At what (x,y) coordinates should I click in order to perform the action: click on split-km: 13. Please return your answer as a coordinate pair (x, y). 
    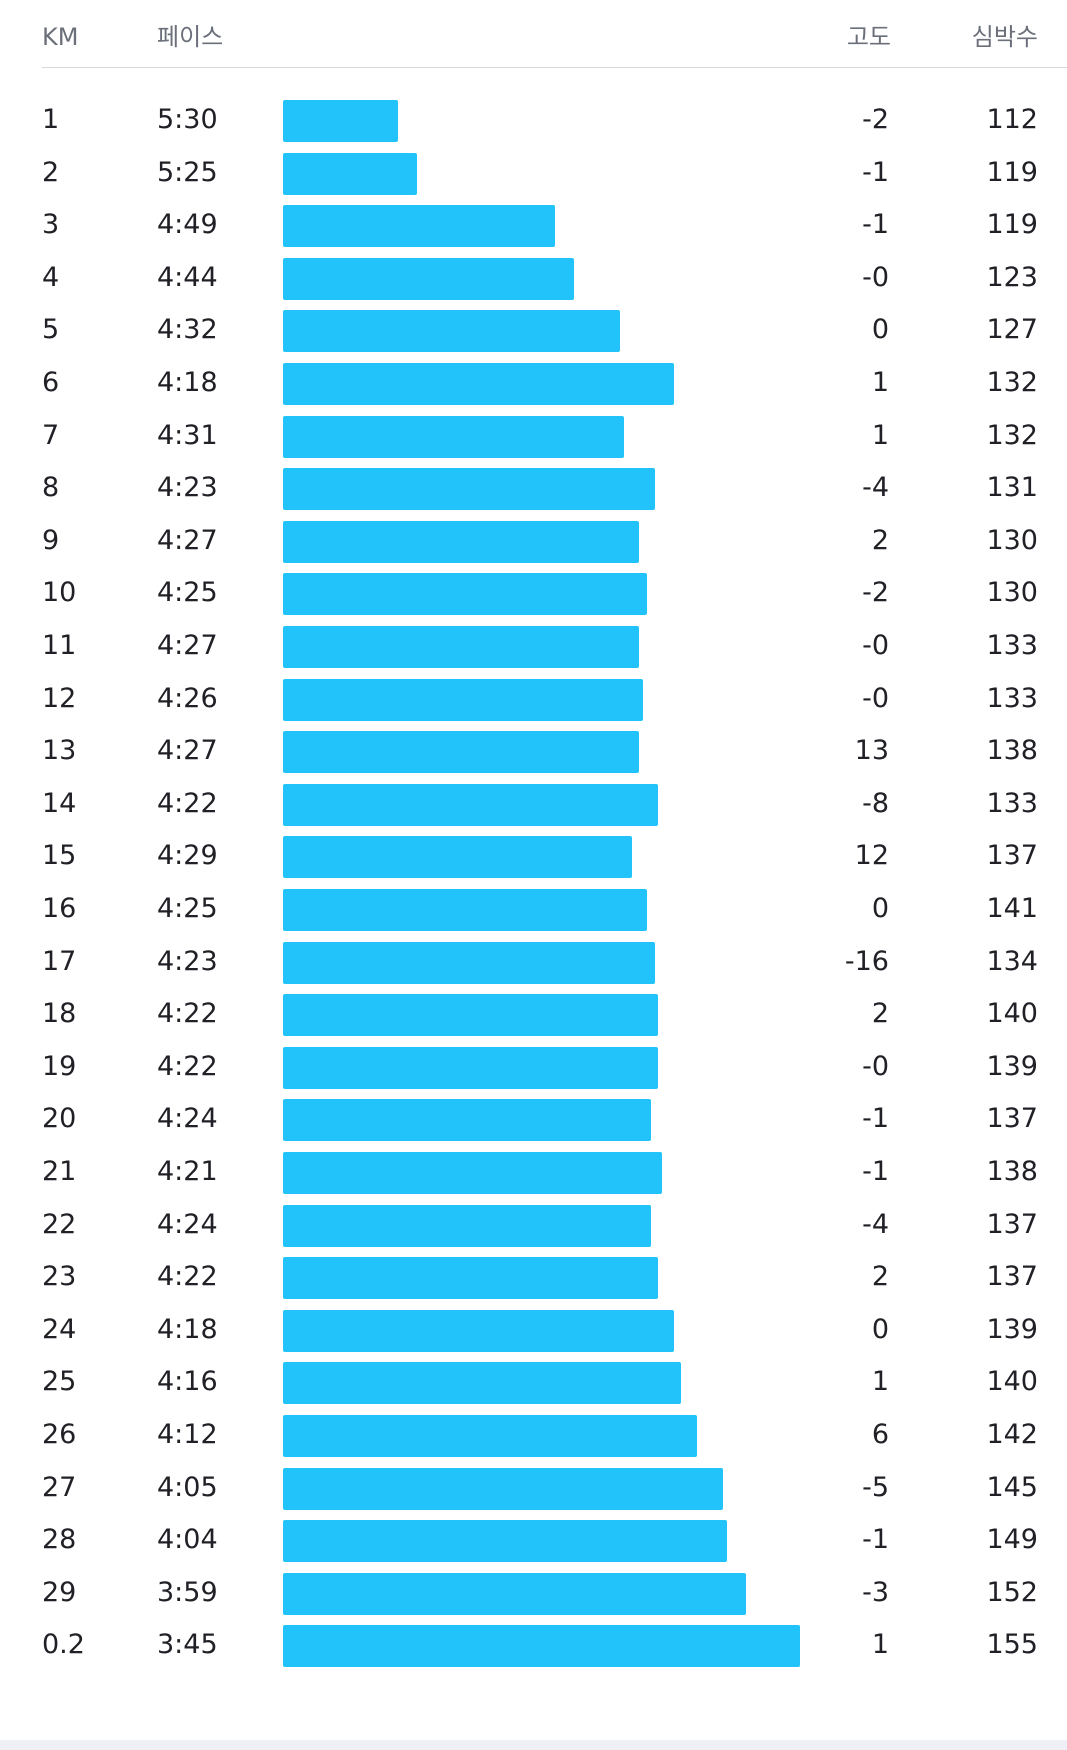
    Looking at the image, I should click on (59, 751).